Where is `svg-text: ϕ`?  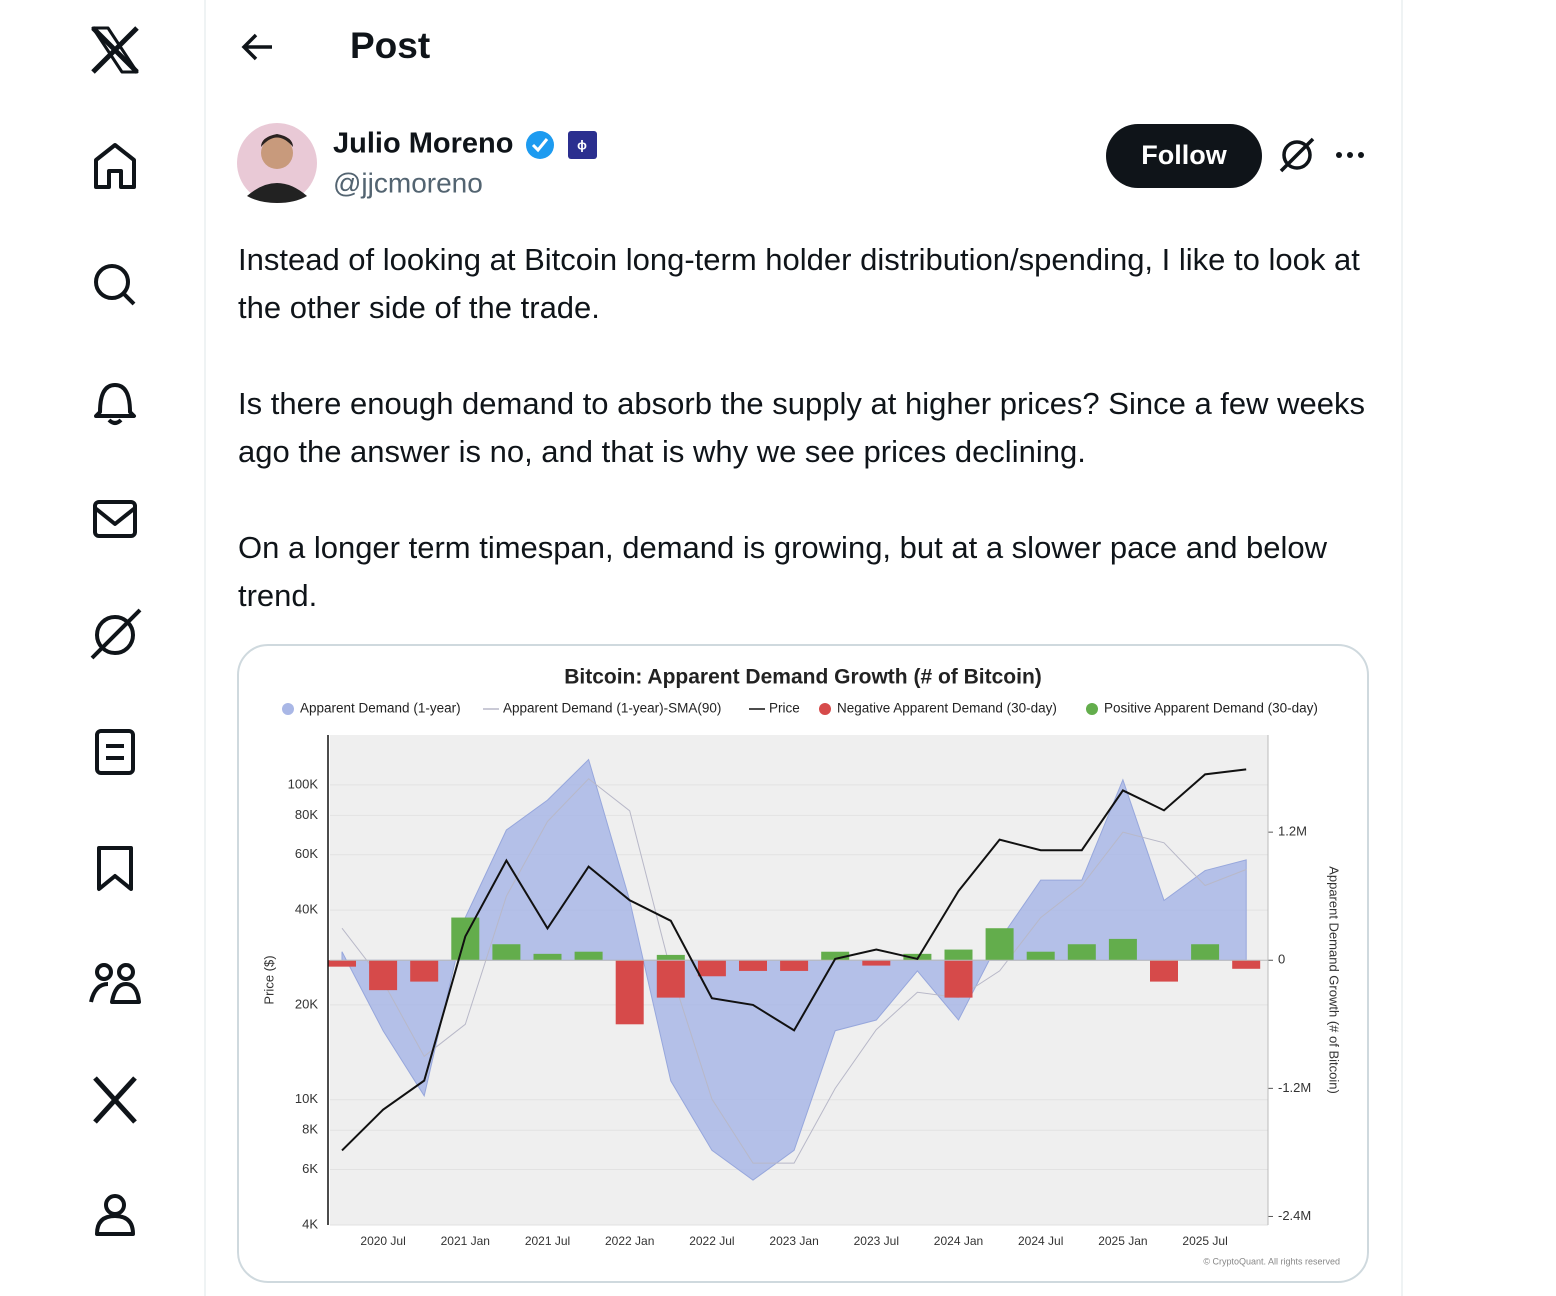
svg-text: ϕ is located at coordinates (582, 144).